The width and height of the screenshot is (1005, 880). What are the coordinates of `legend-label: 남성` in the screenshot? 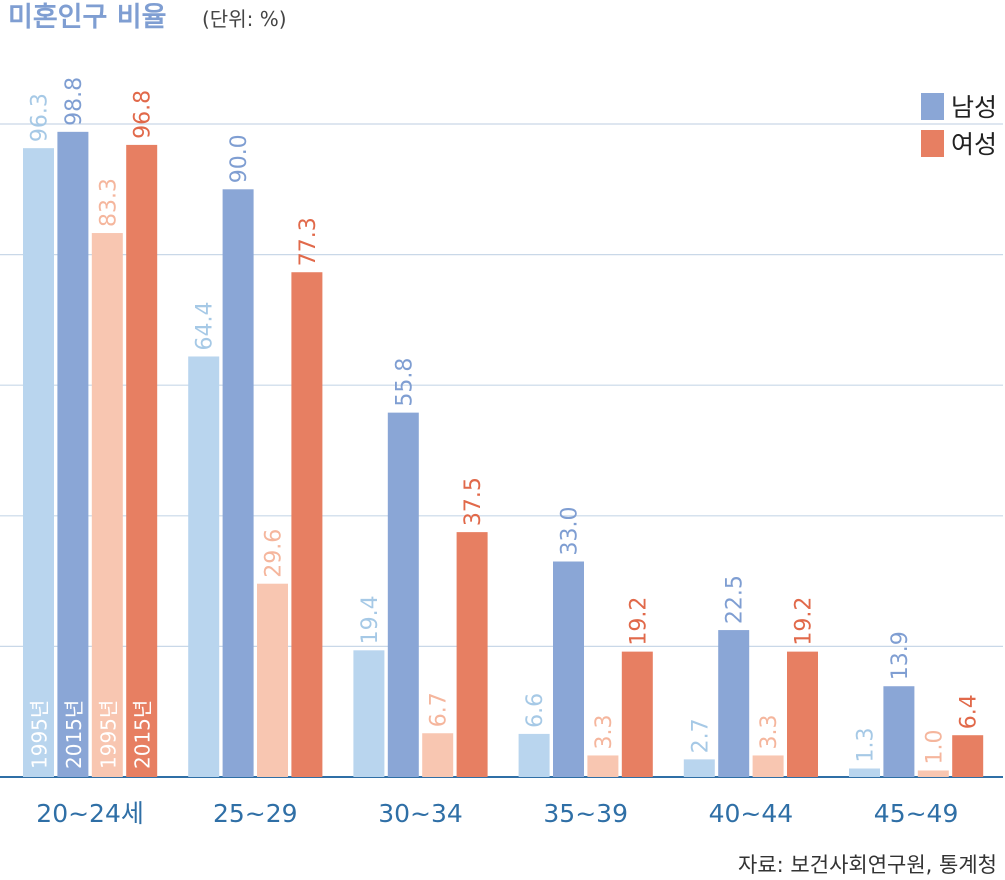 It's located at (974, 107).